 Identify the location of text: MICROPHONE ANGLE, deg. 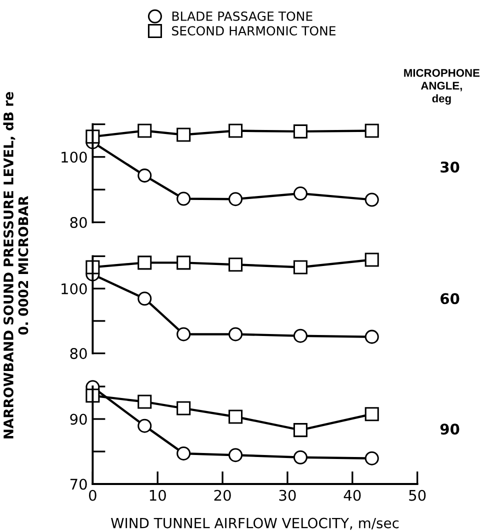
(442, 86).